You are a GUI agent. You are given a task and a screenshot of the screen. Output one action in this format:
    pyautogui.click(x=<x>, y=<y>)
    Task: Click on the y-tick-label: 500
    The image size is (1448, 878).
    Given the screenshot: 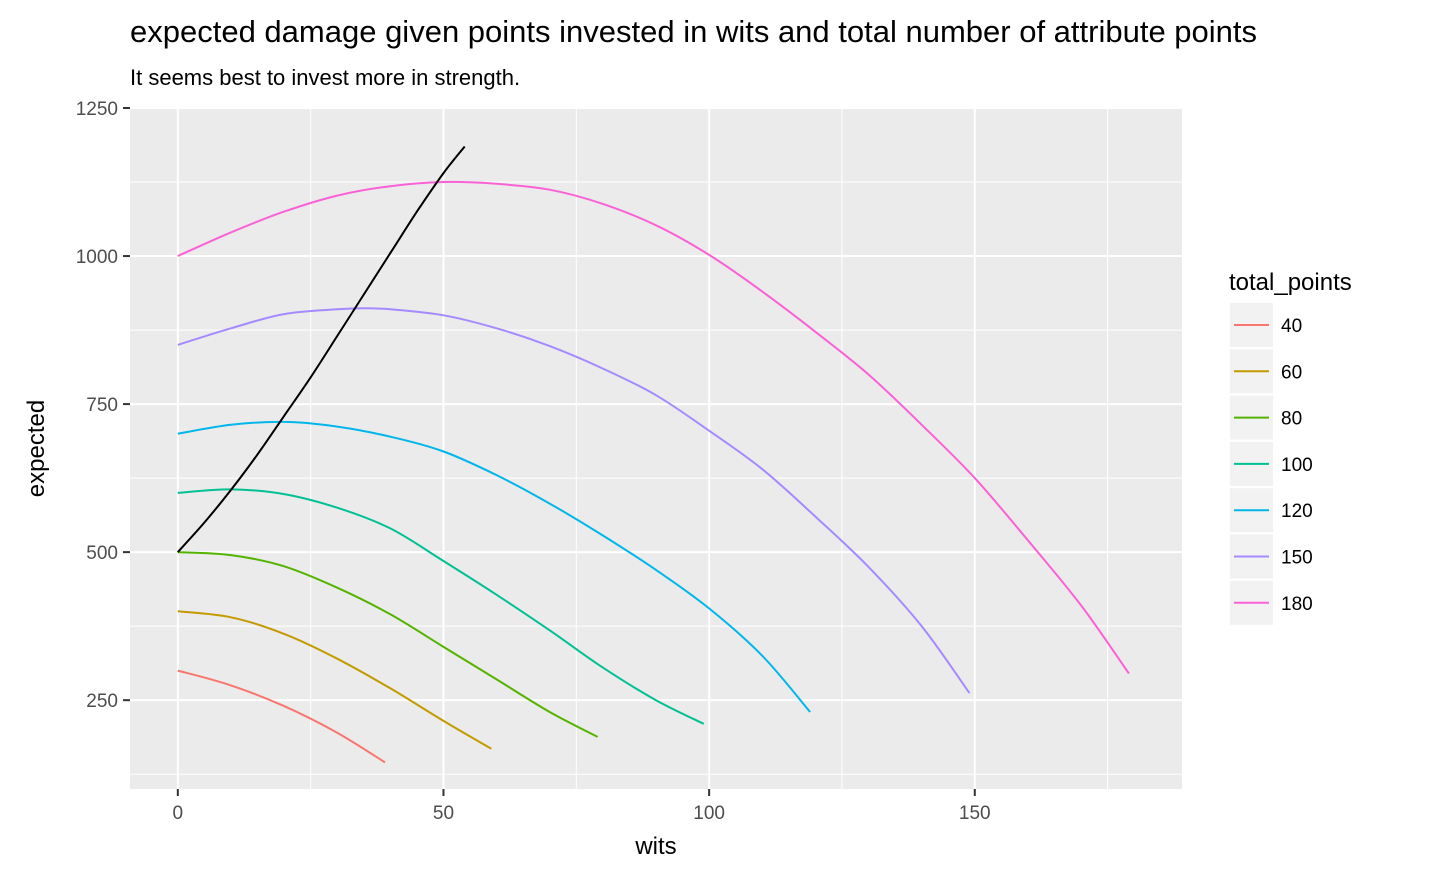 What is the action you would take?
    pyautogui.click(x=102, y=553)
    